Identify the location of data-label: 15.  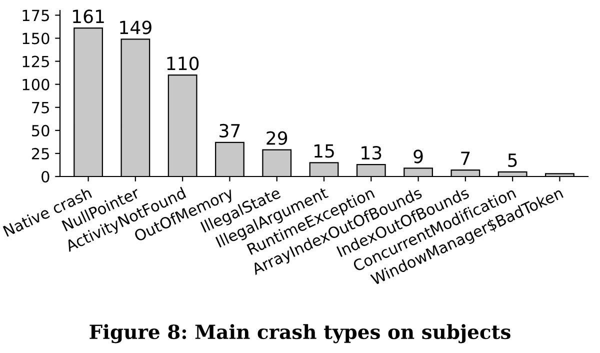
(324, 151).